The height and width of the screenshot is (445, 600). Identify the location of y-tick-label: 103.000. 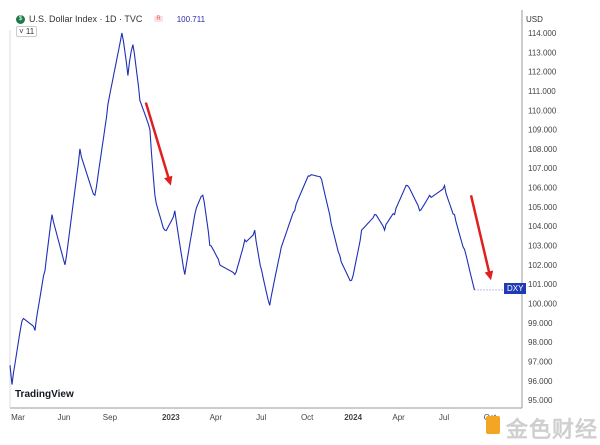
(542, 246).